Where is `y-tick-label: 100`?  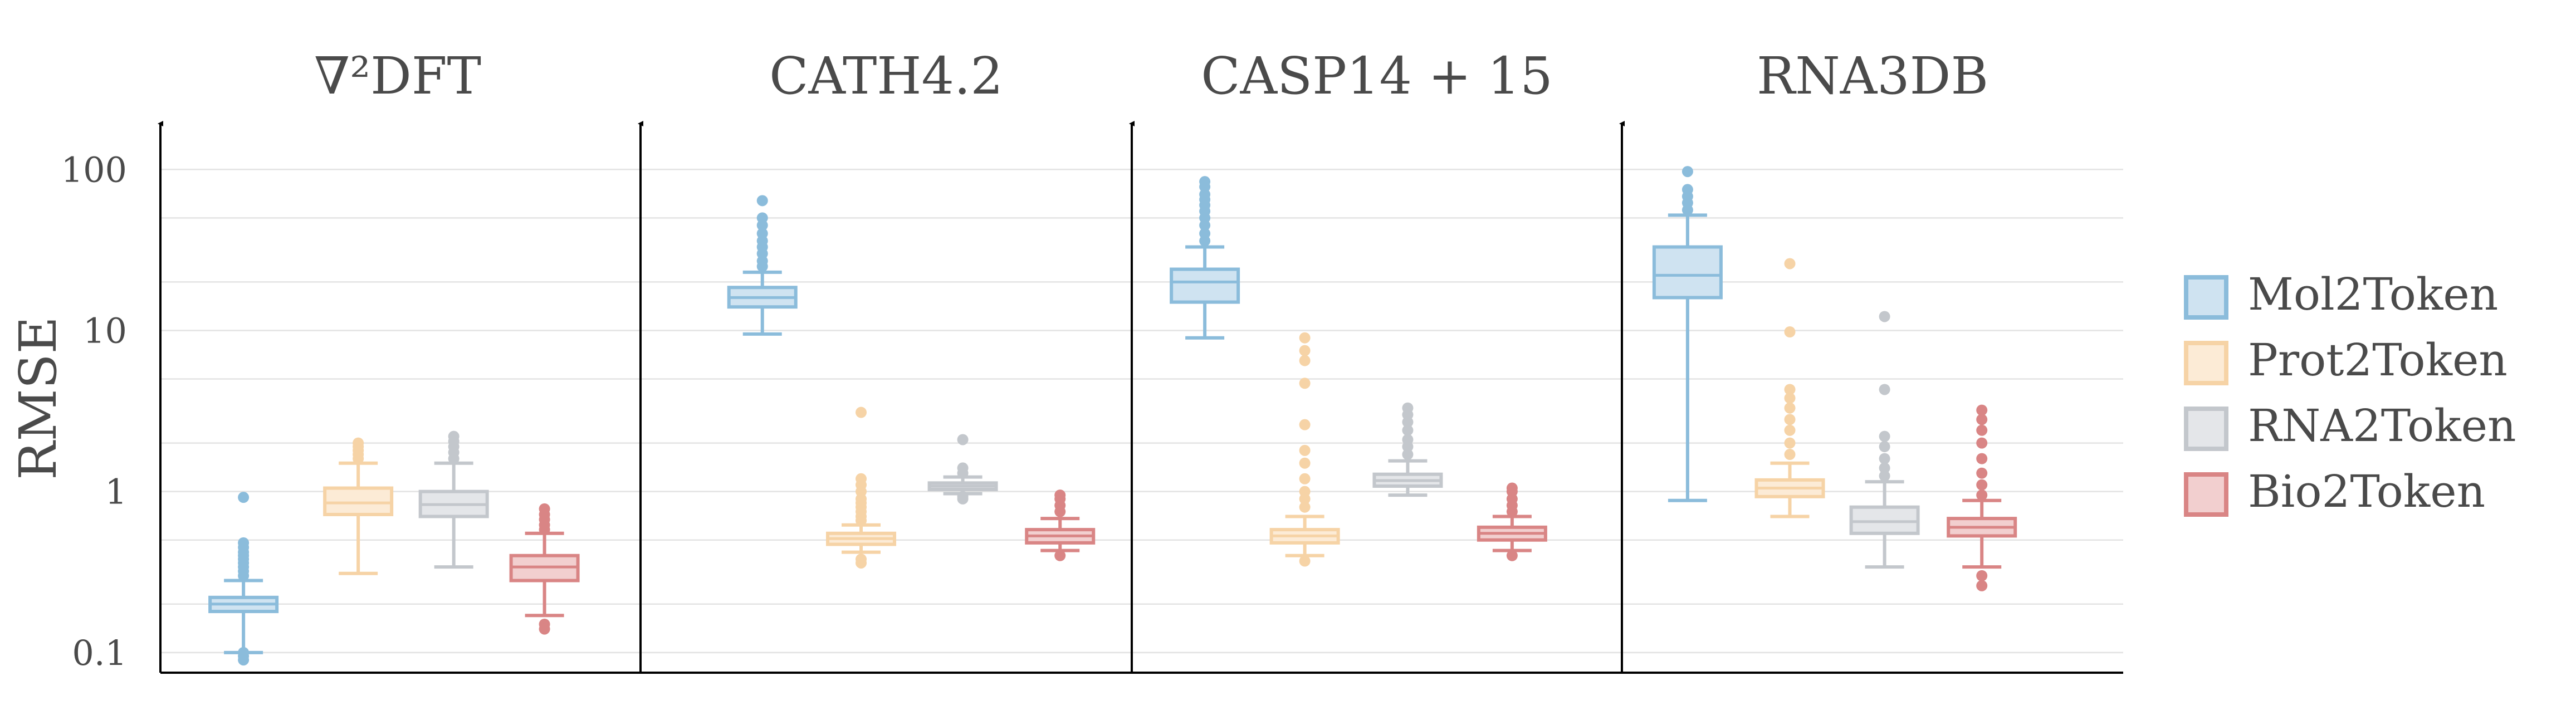 y-tick-label: 100 is located at coordinates (94, 170).